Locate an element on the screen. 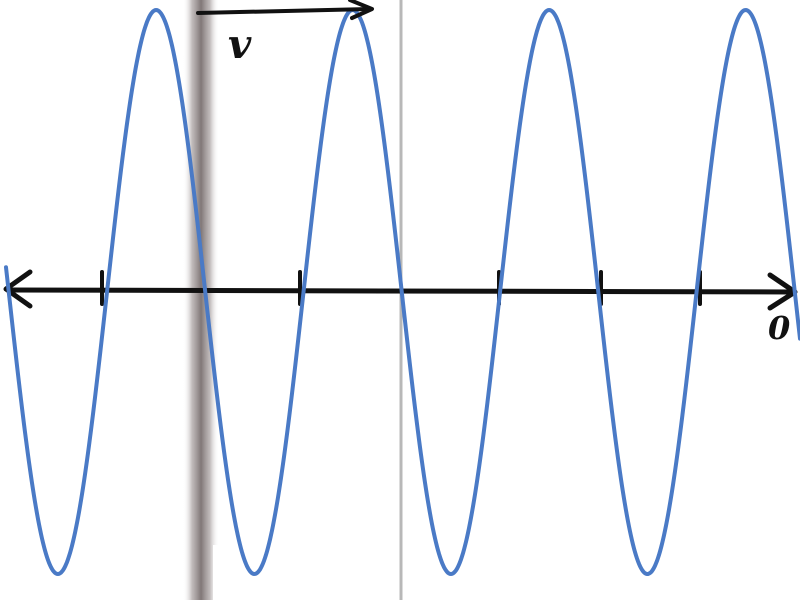  arrowhead-left-icon is located at coordinates (18, 289).